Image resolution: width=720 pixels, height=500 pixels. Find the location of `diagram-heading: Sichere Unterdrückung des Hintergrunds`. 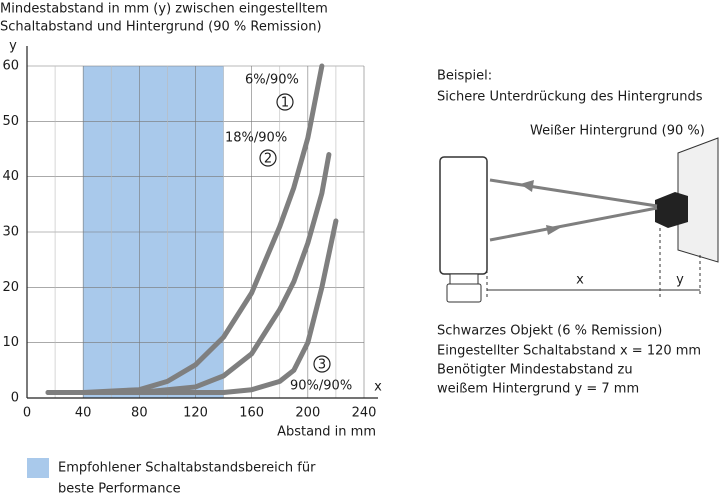

diagram-heading: Sichere Unterdrückung des Hintergrunds is located at coordinates (570, 97).